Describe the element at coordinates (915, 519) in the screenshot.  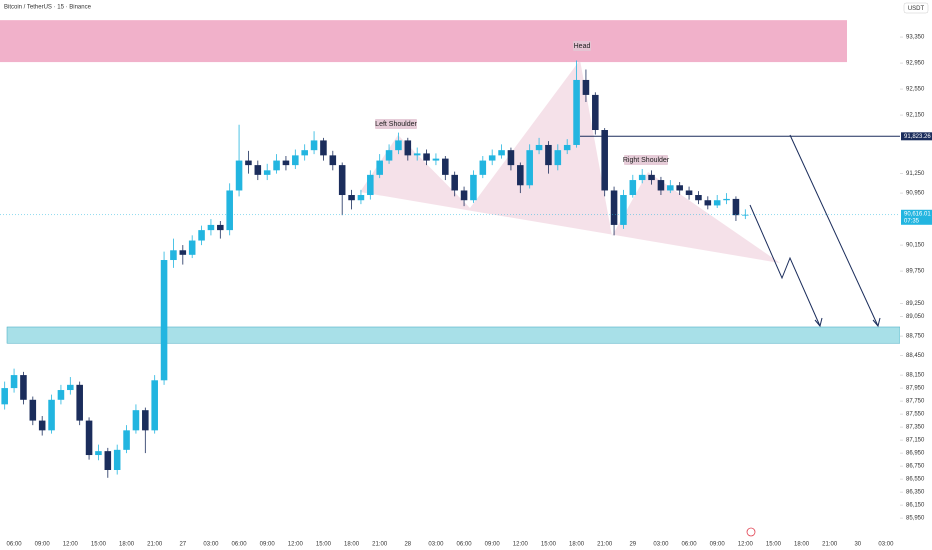
I see `y-tick-label: 85,950` at that location.